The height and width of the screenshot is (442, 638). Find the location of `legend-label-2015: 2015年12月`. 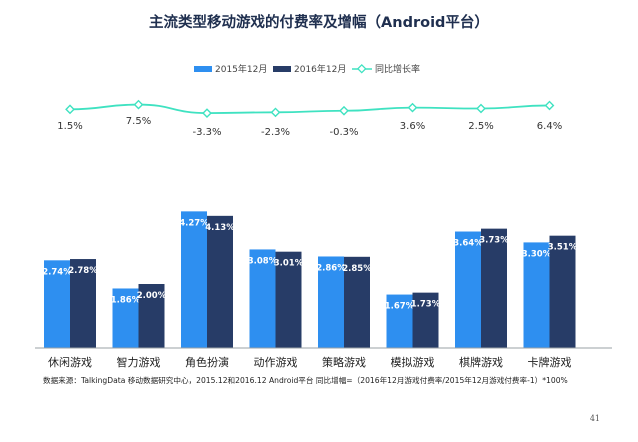

legend-label-2015: 2015年12月 is located at coordinates (241, 69).